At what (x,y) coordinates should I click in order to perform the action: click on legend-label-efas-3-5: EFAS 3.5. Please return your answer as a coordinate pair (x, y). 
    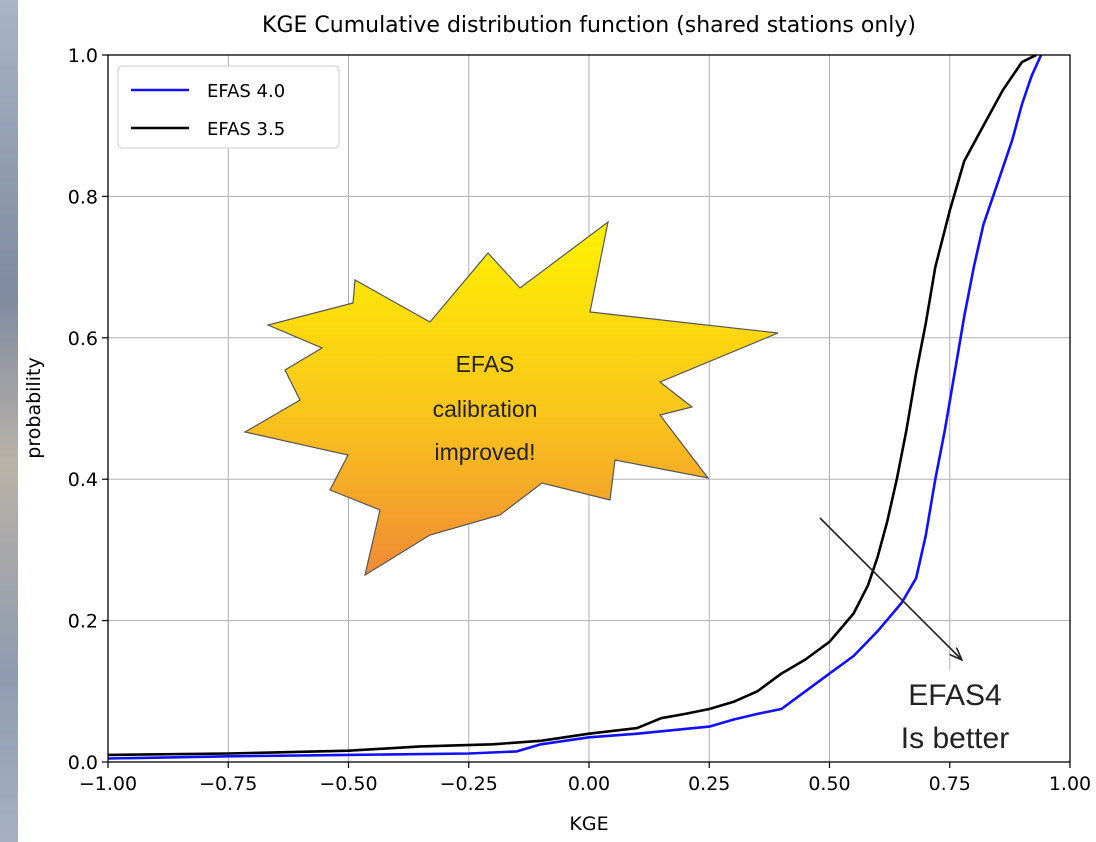
    Looking at the image, I should click on (246, 129).